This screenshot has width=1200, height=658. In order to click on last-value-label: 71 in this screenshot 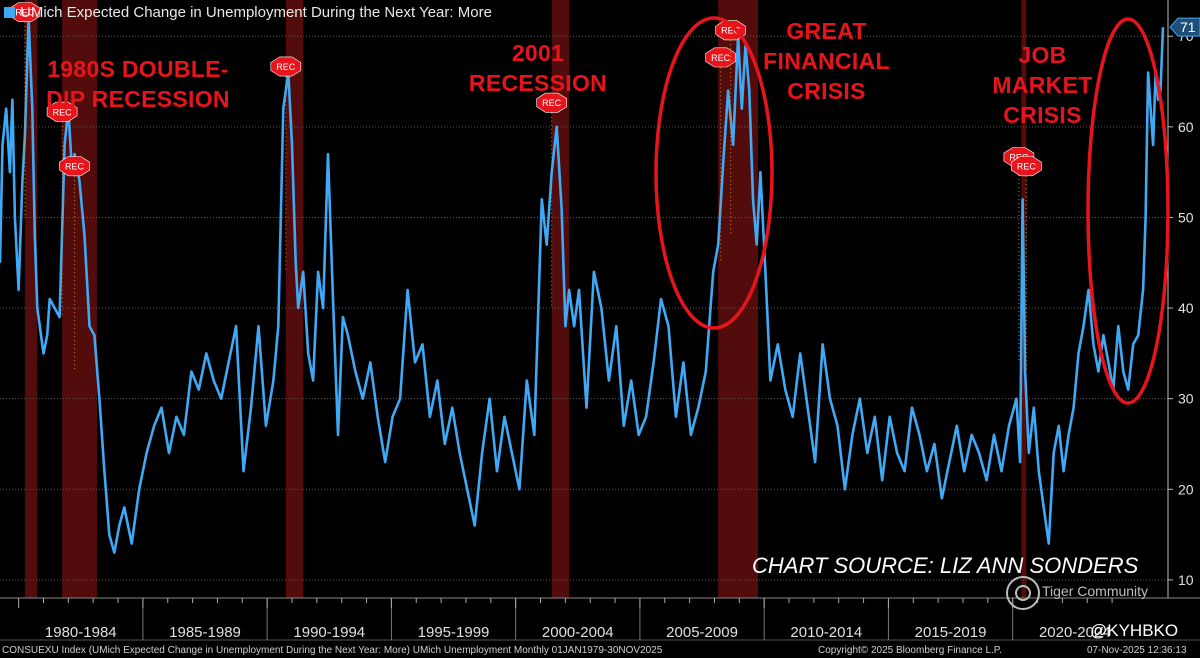, I will do `click(1188, 27)`.